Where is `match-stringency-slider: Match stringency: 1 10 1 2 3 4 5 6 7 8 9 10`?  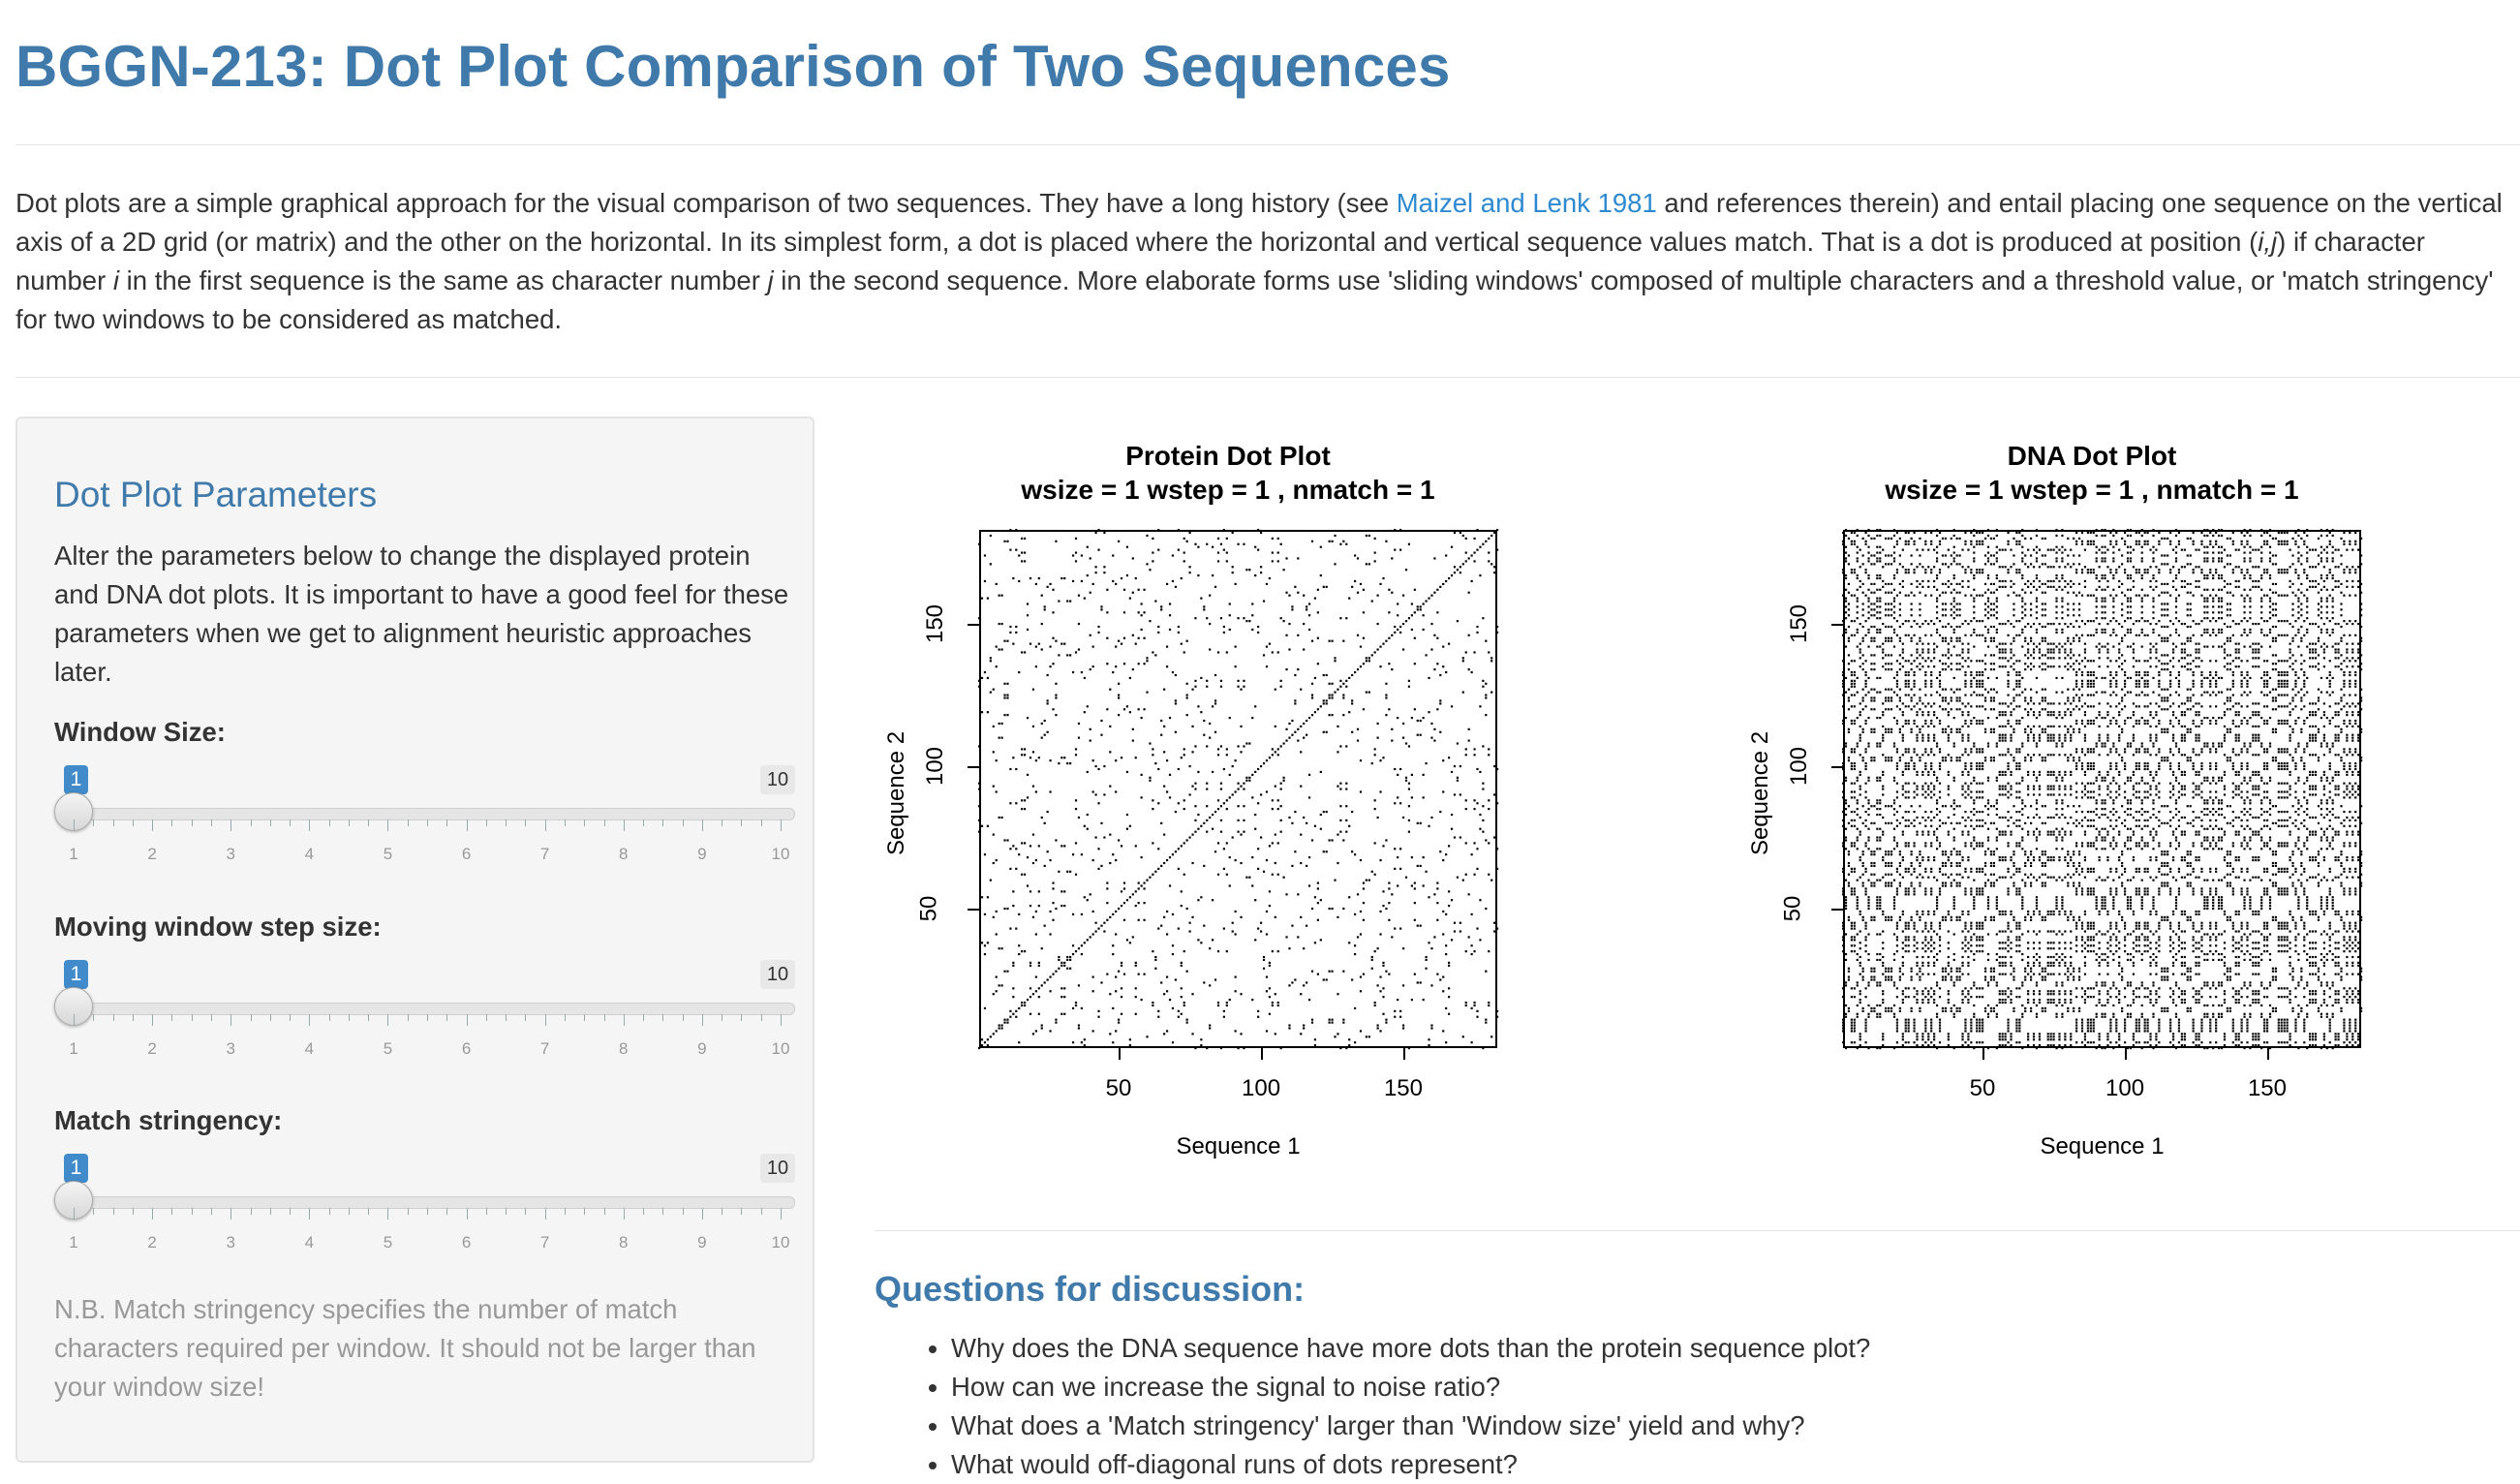 match-stringency-slider: Match stringency: 1 10 1 2 3 4 5 6 7 8 9 10 is located at coordinates (425, 1178).